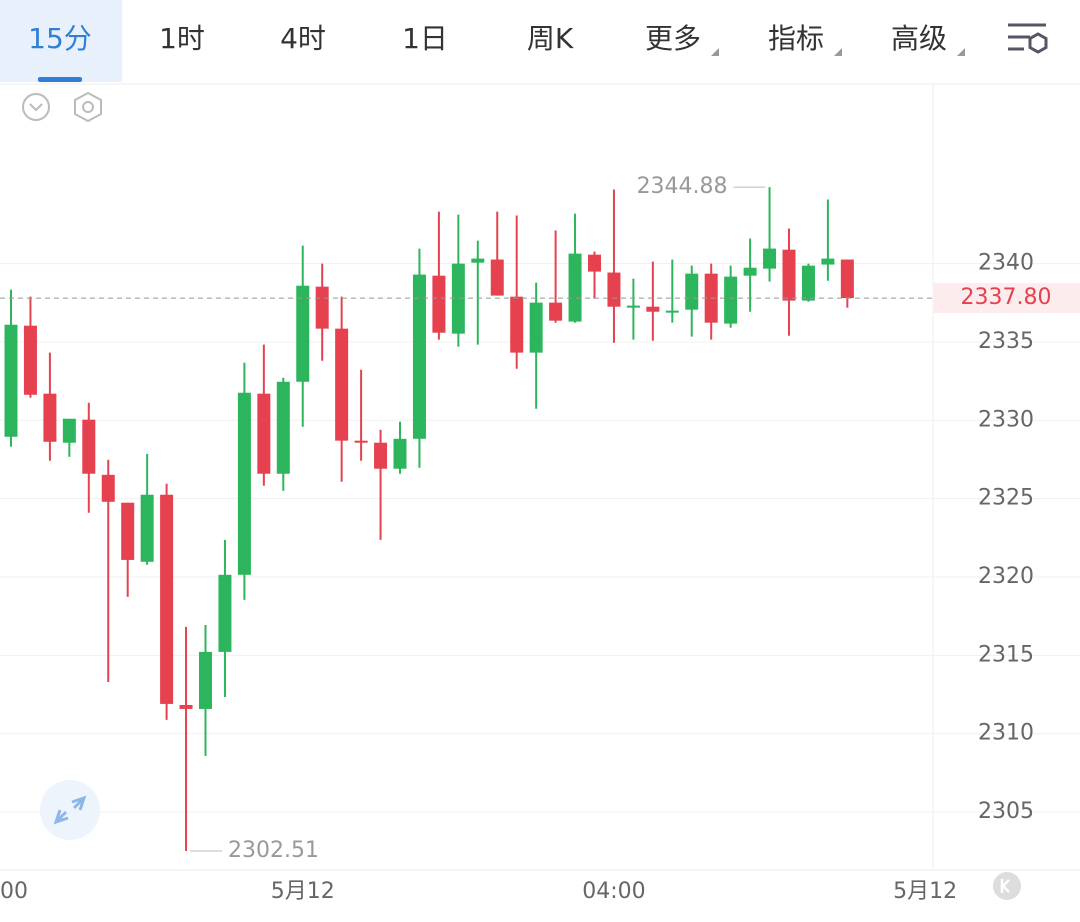 This screenshot has width=1080, height=922. What do you see at coordinates (1006, 654) in the screenshot?
I see `y-tick-label: 2315` at bounding box center [1006, 654].